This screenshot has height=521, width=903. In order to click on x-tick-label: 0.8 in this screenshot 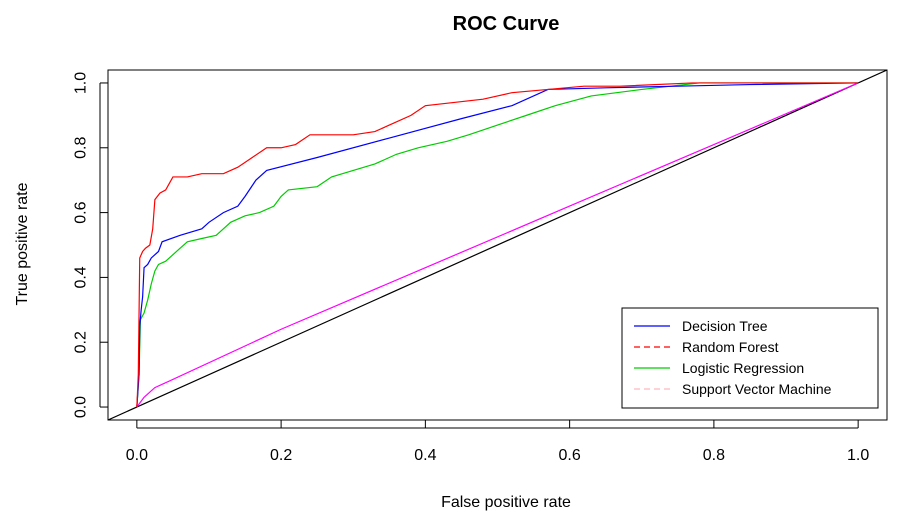, I will do `click(714, 455)`.